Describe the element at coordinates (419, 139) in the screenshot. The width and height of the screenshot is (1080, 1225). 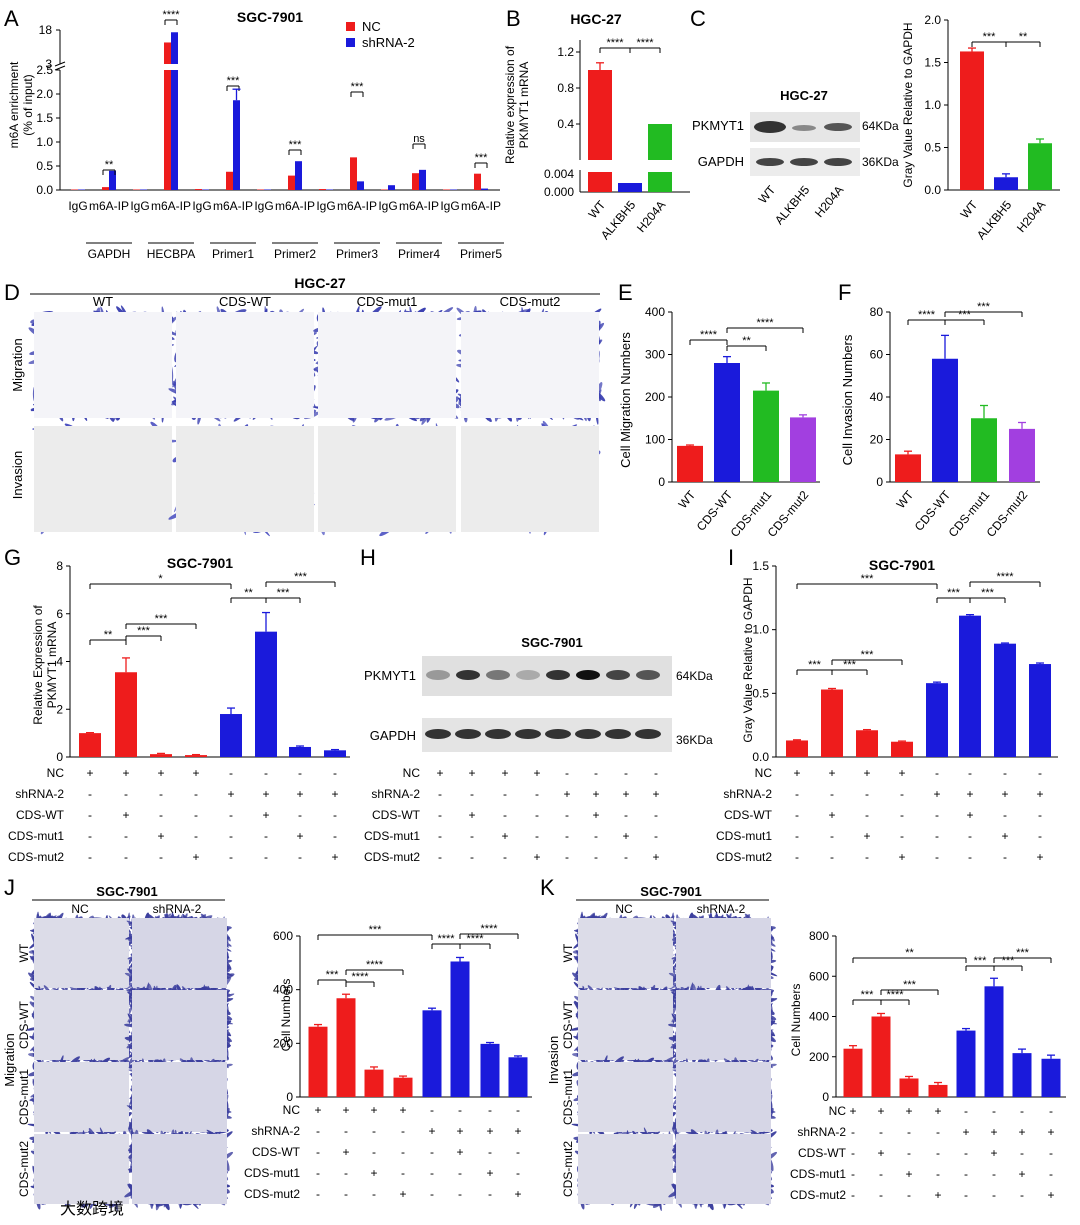
I see `panelA-sig-label: ns` at that location.